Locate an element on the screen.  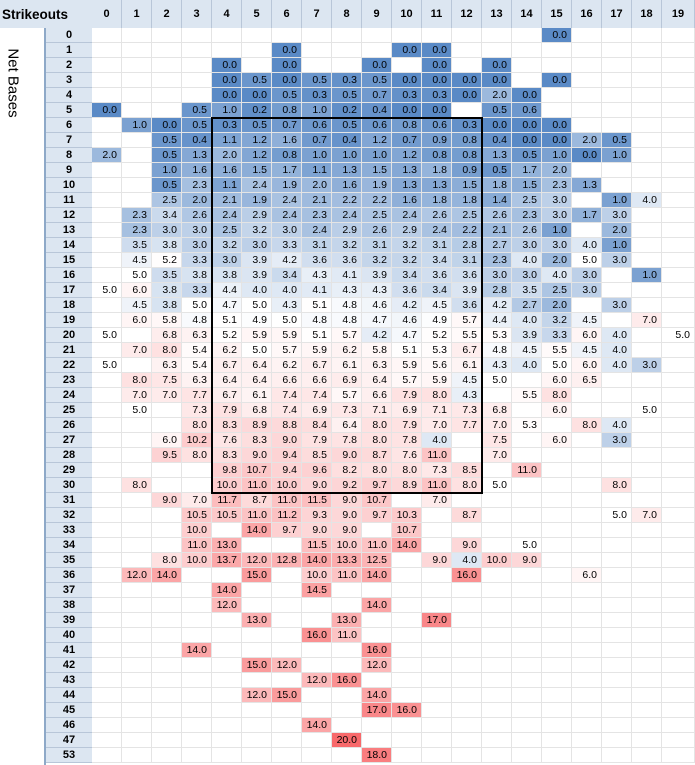
heatmap-cell: 4.3 is located at coordinates (317, 275).